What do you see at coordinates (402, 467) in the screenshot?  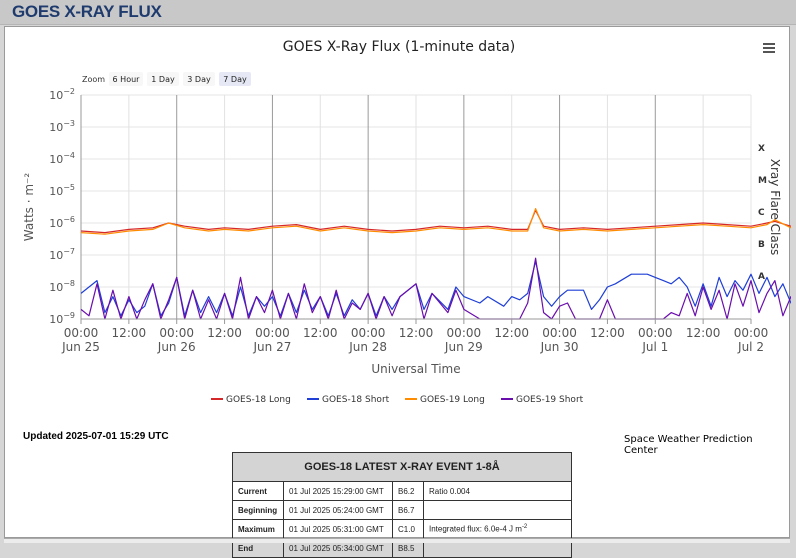 I see `event-table-title: GOES-18 LATEST X-RAY EVENT 1-8Å` at bounding box center [402, 467].